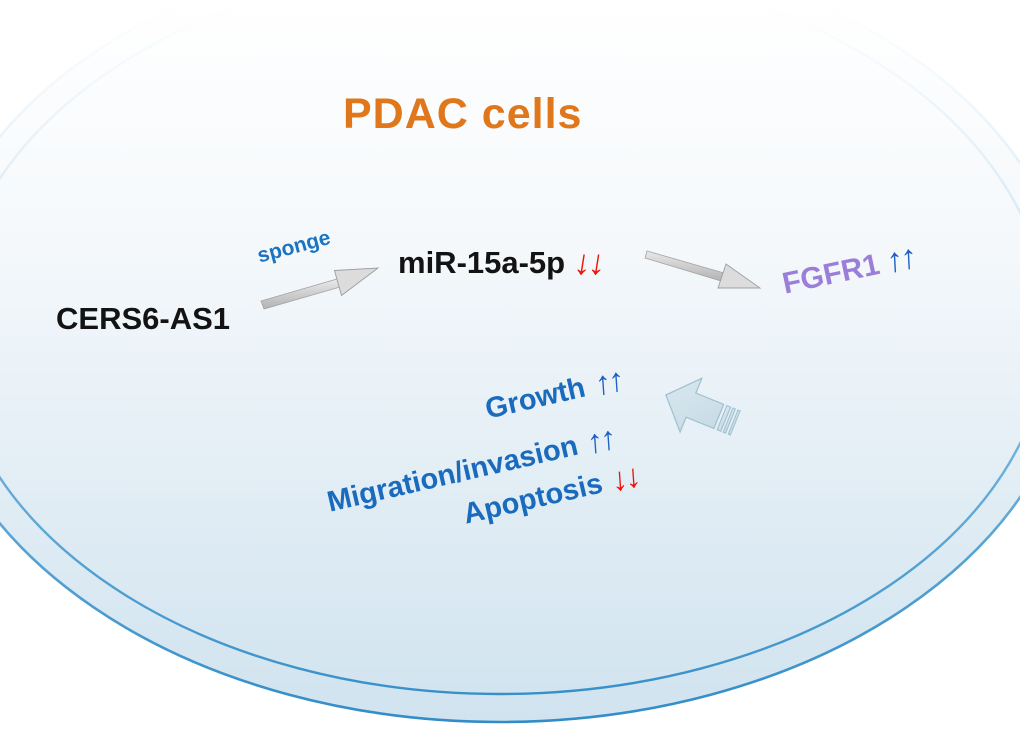  What do you see at coordinates (703, 406) in the screenshot?
I see `effects-block-arrow` at bounding box center [703, 406].